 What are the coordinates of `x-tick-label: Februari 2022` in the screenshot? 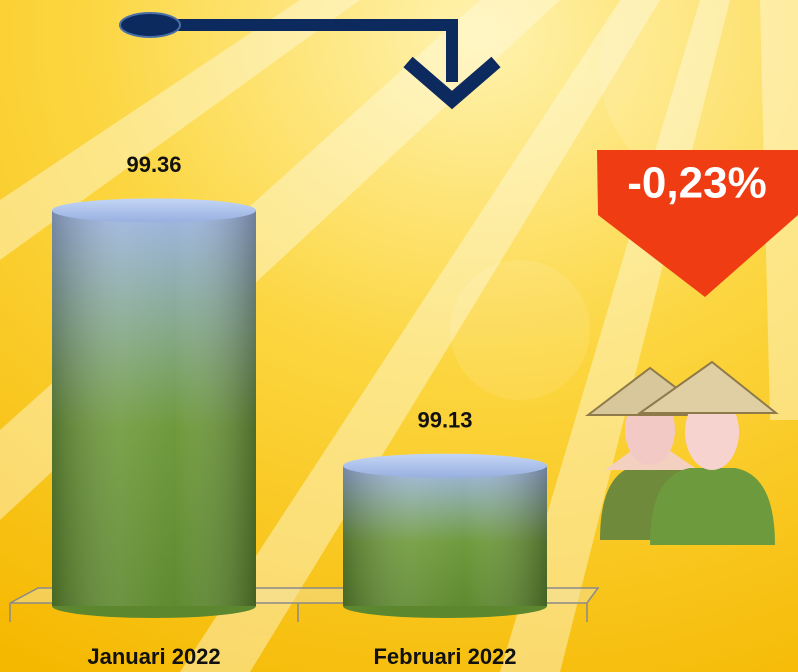 It's located at (444, 656).